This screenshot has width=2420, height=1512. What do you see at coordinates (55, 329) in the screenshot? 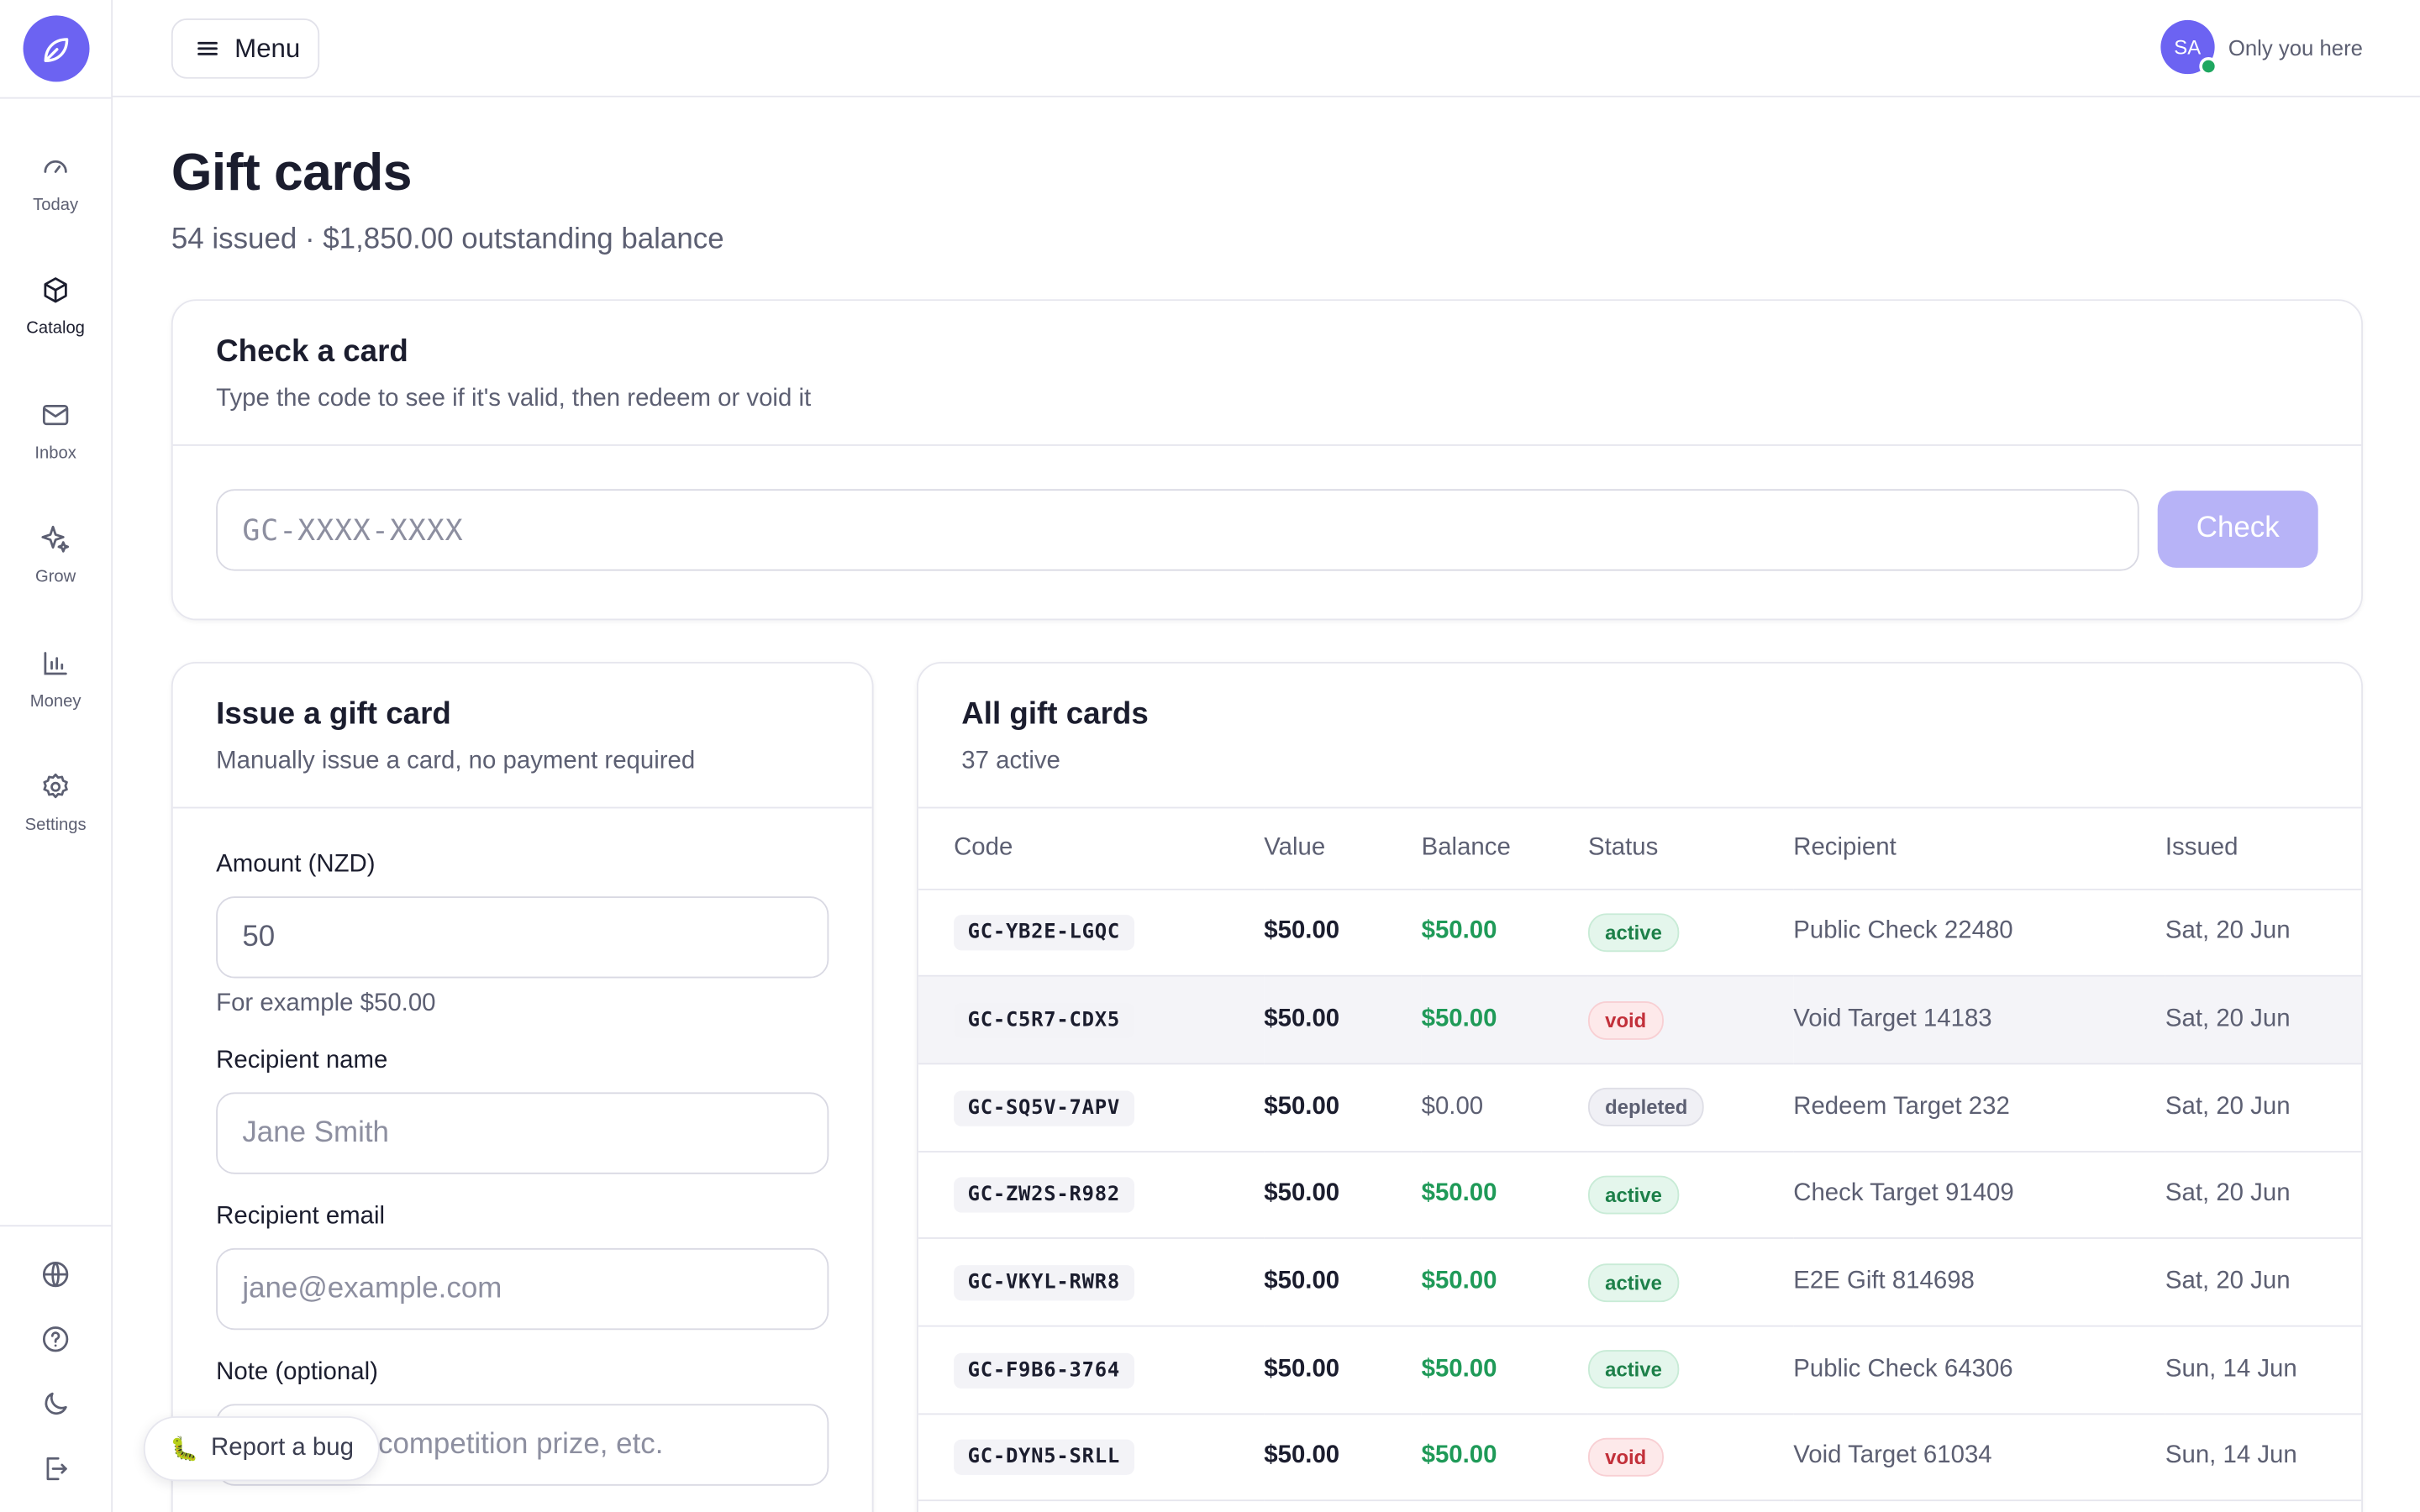
I see `sidebar-item-label: Catalog` at bounding box center [55, 329].